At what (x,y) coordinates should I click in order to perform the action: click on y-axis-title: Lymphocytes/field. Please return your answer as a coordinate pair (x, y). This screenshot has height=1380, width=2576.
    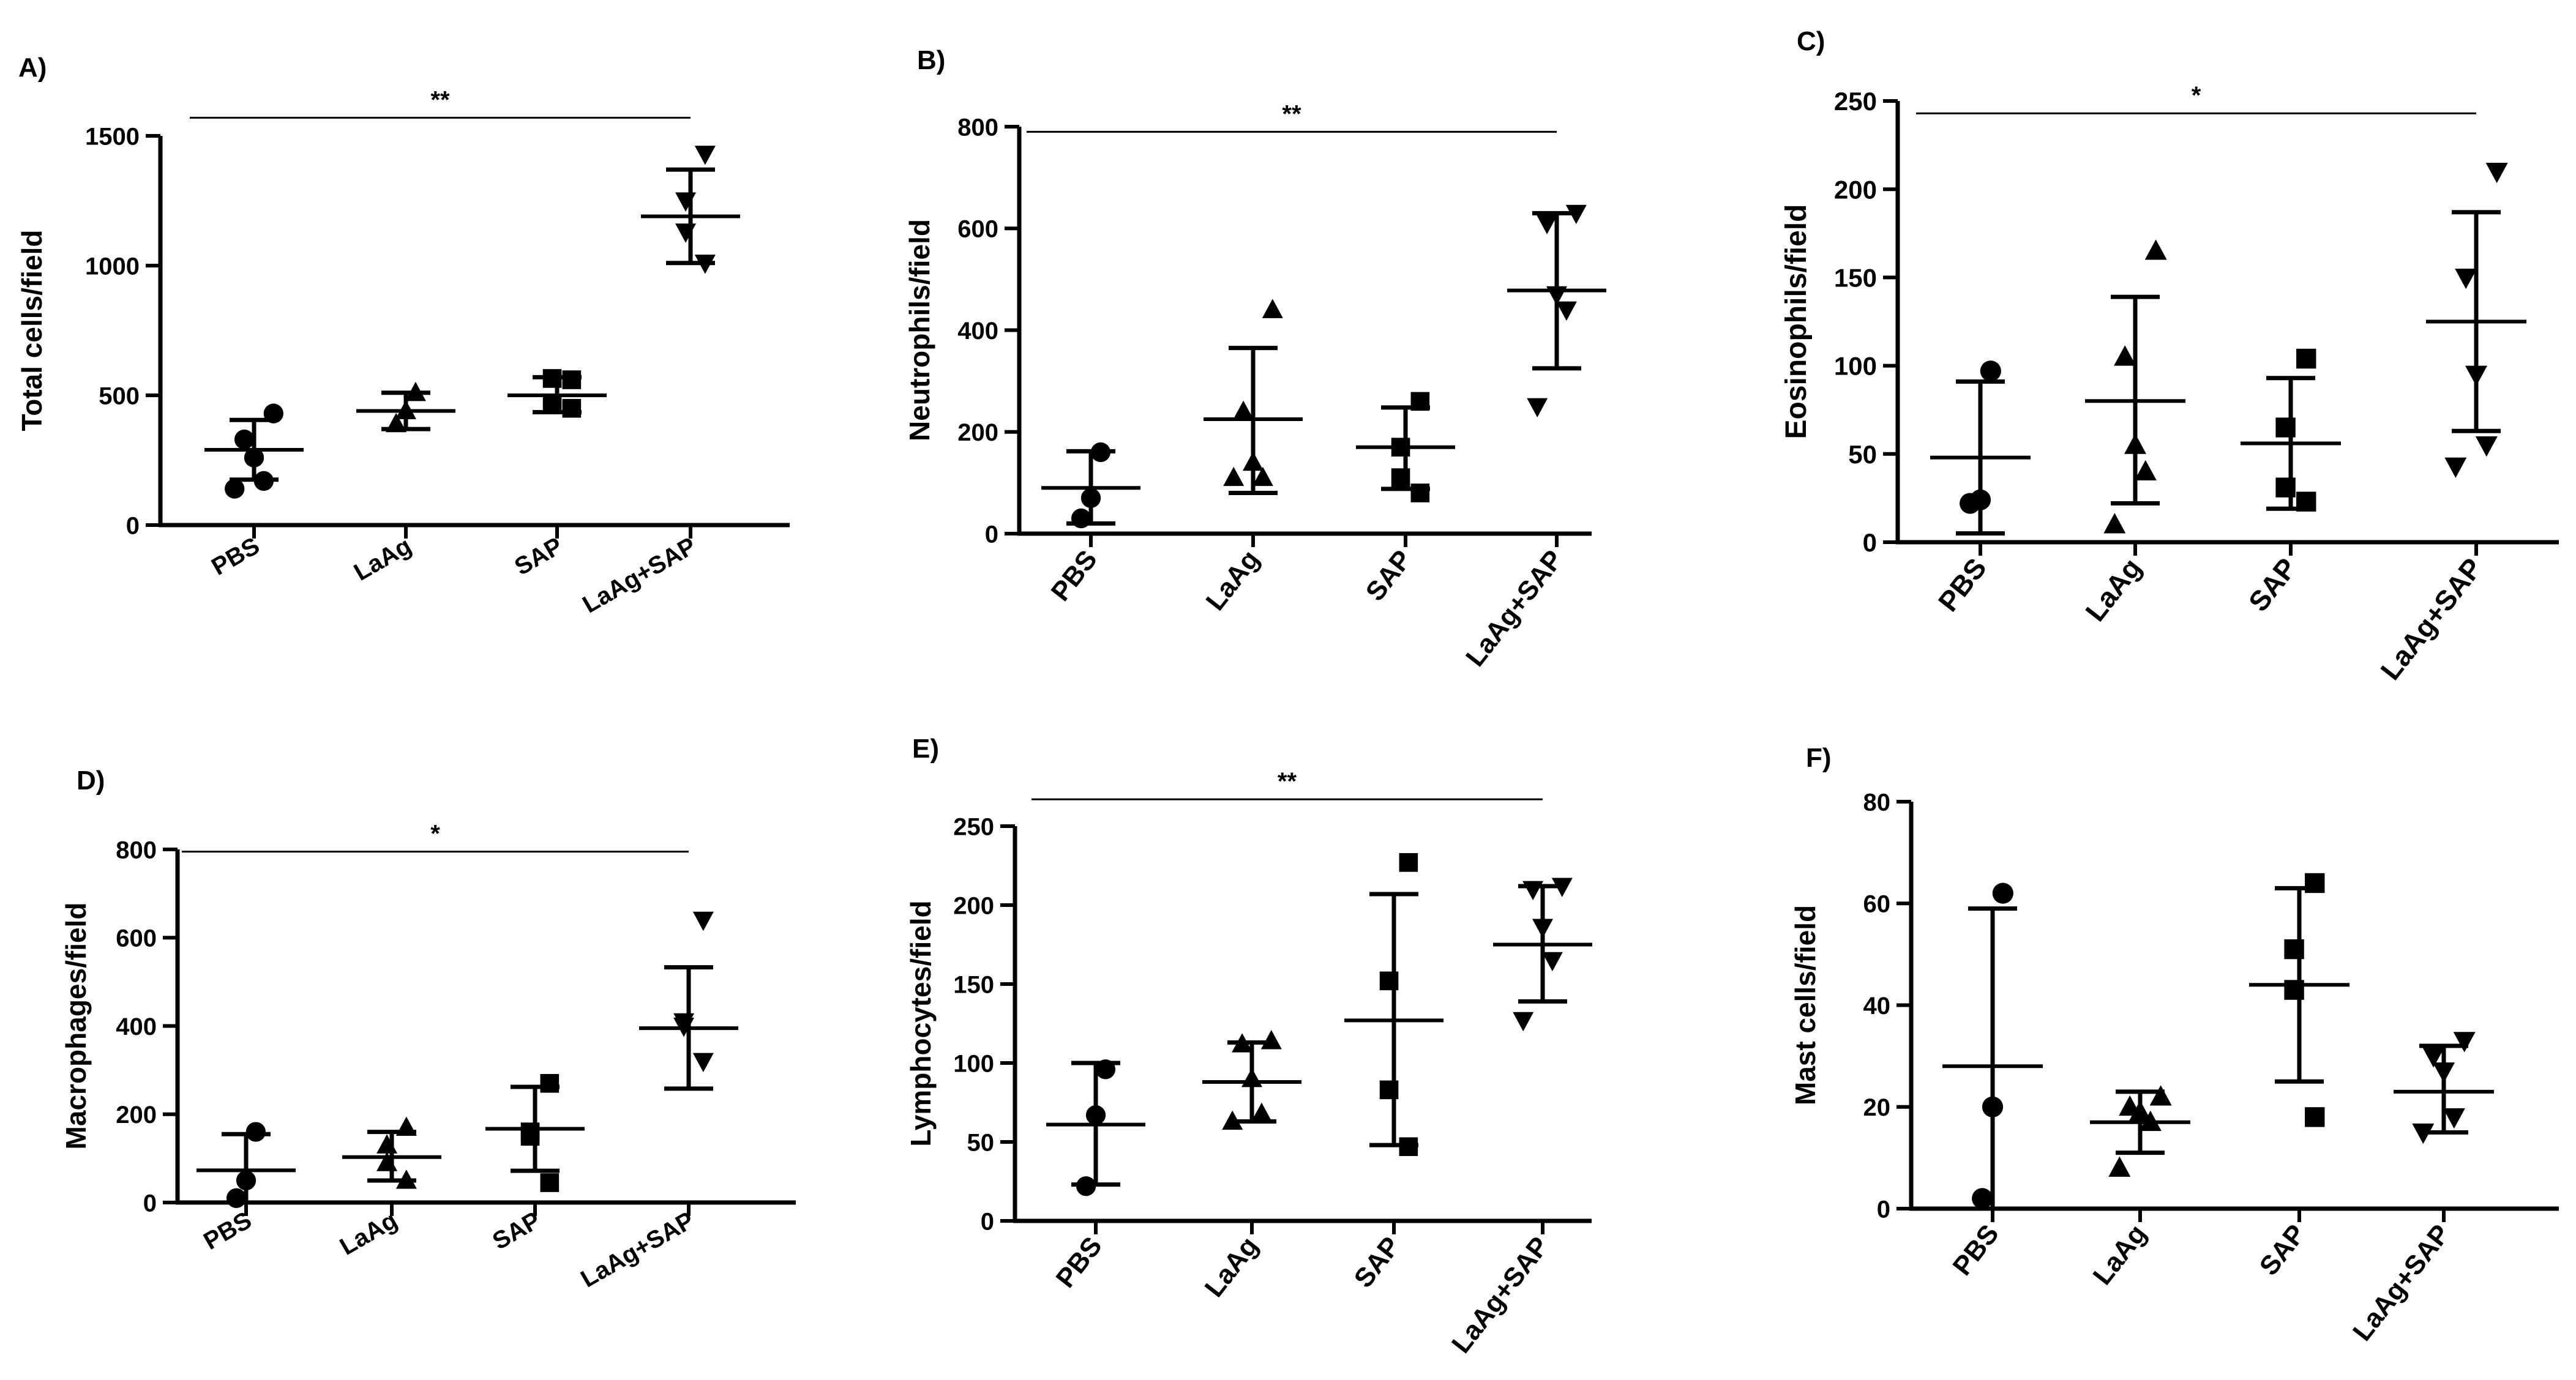
    Looking at the image, I should click on (921, 1023).